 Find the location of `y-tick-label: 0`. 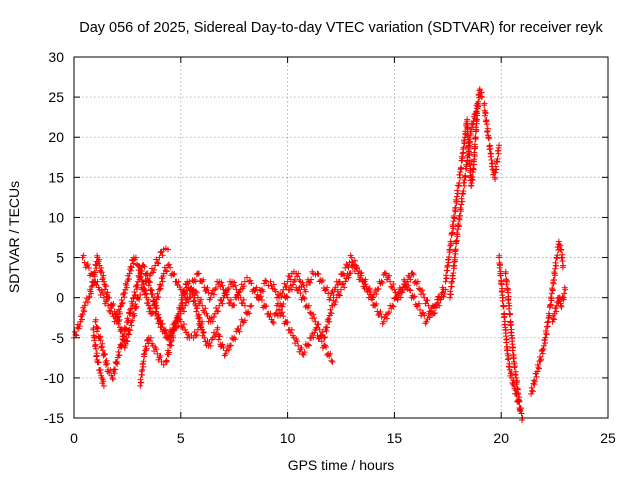

y-tick-label: 0 is located at coordinates (60, 298).